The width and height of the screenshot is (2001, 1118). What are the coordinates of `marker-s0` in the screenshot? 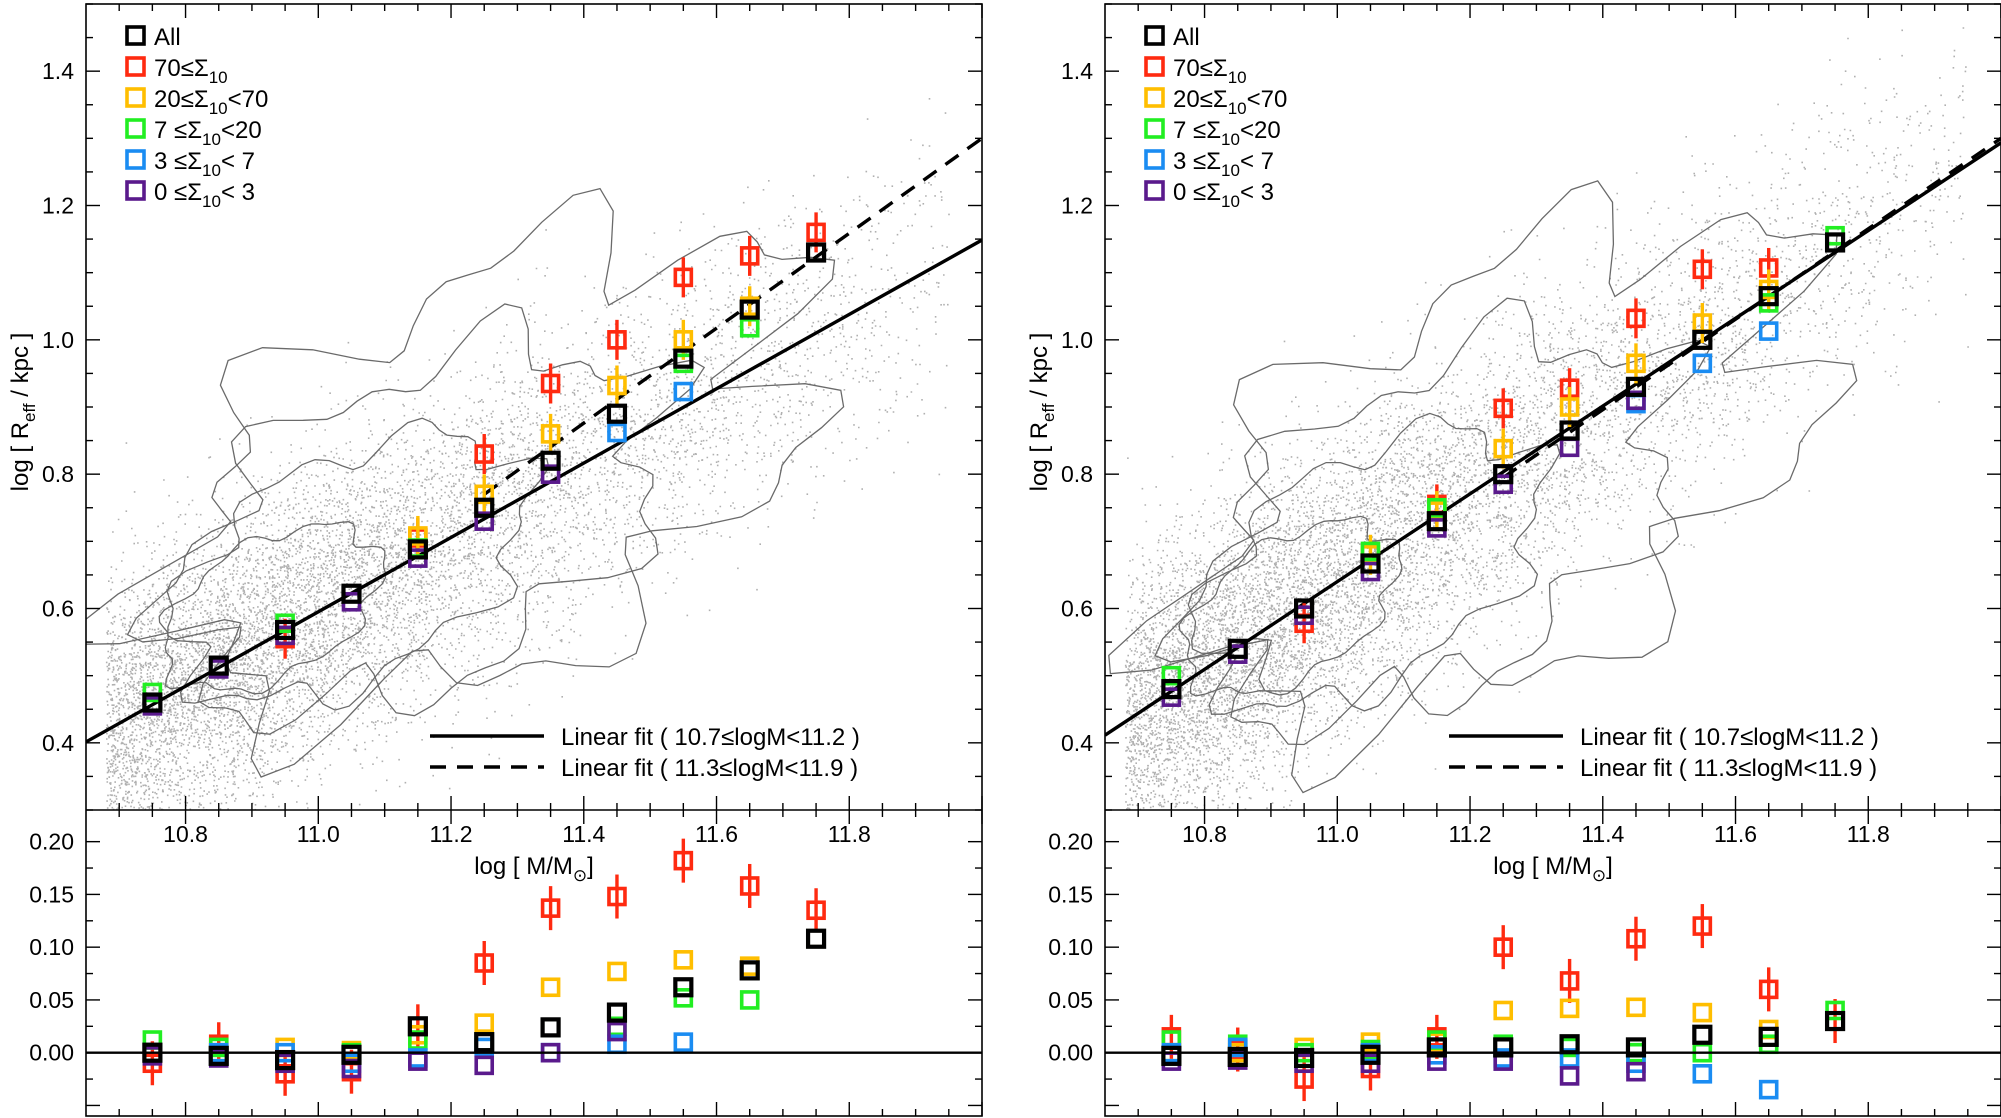 It's located at (550, 474).